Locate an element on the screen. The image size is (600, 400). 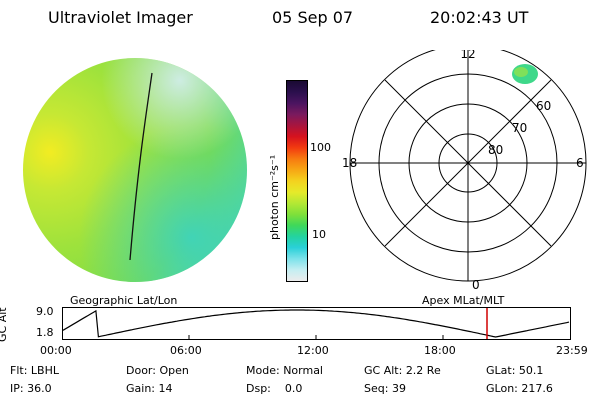
timeline-xtick-0000: 00:00 is located at coordinates (56, 350).